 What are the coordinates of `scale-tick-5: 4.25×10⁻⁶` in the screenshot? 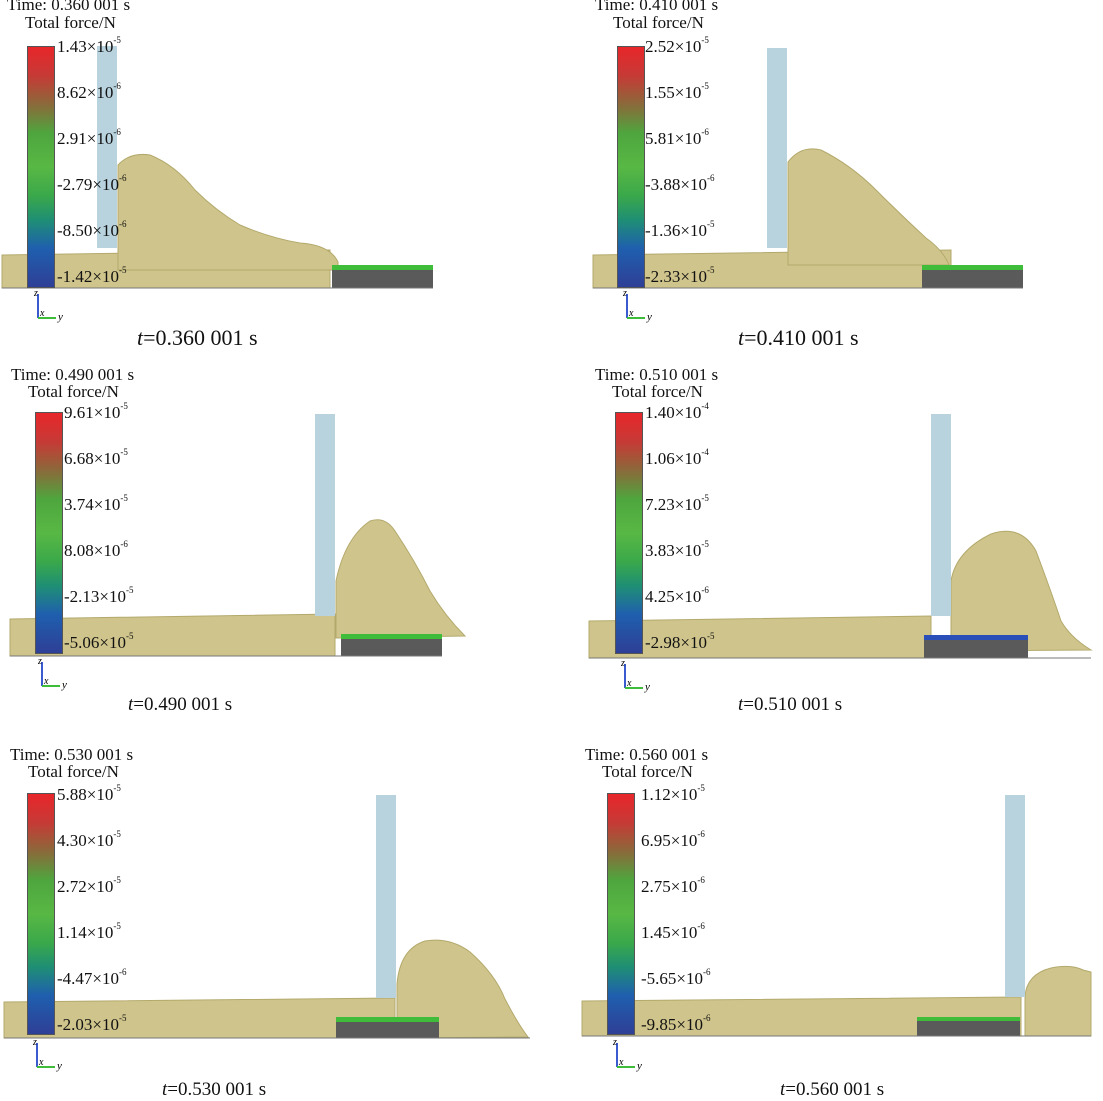 It's located at (677, 595).